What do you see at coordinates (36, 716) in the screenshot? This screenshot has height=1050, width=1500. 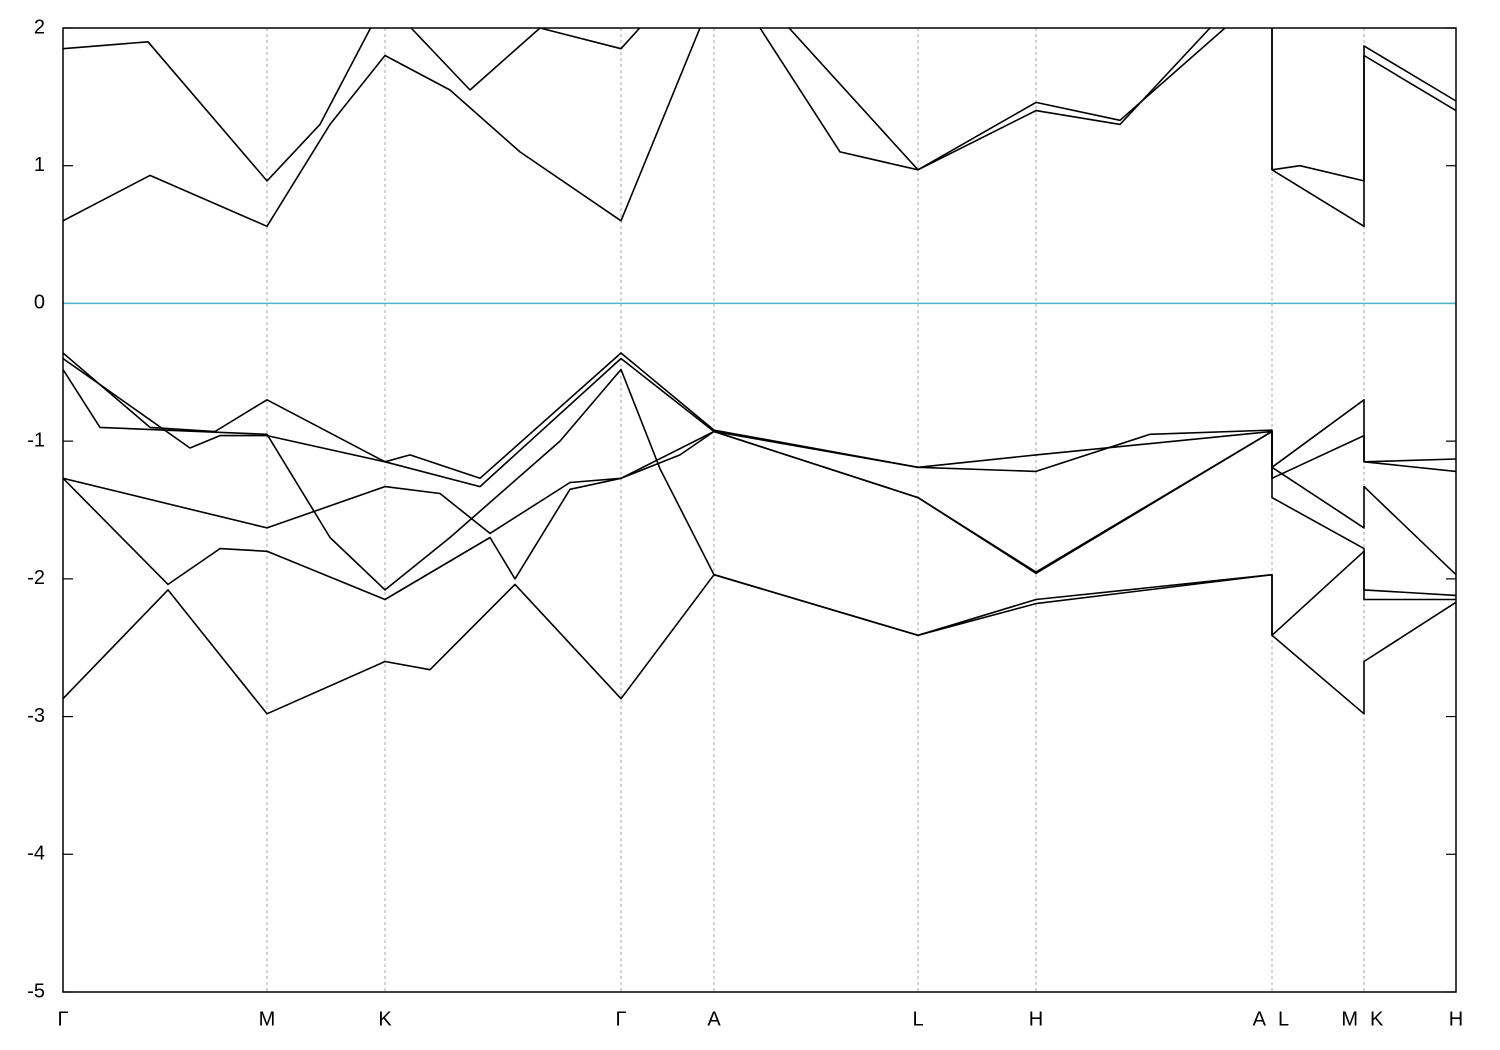 I see `y-tick-label: -3` at bounding box center [36, 716].